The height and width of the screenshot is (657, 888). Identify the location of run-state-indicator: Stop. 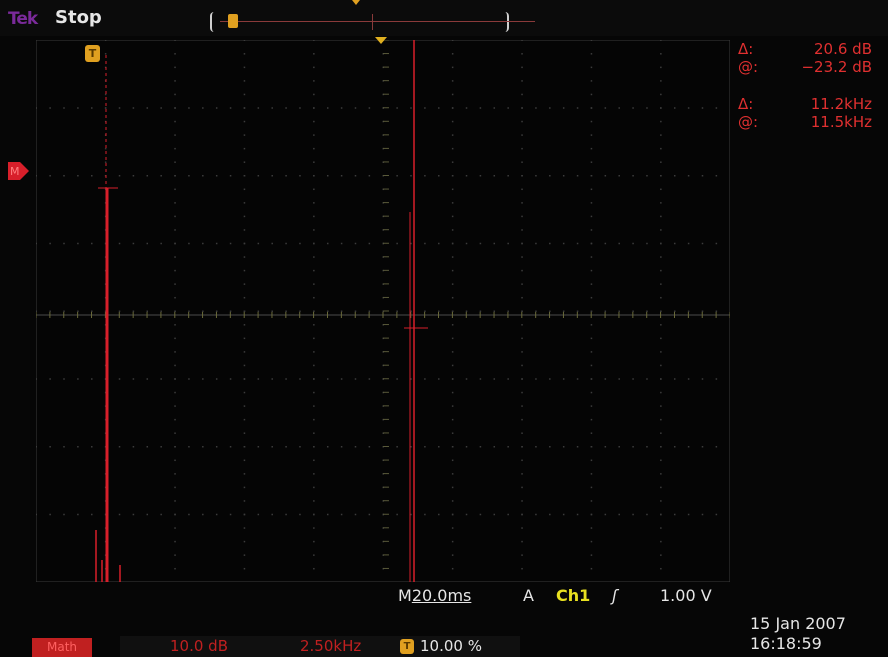
(78, 17).